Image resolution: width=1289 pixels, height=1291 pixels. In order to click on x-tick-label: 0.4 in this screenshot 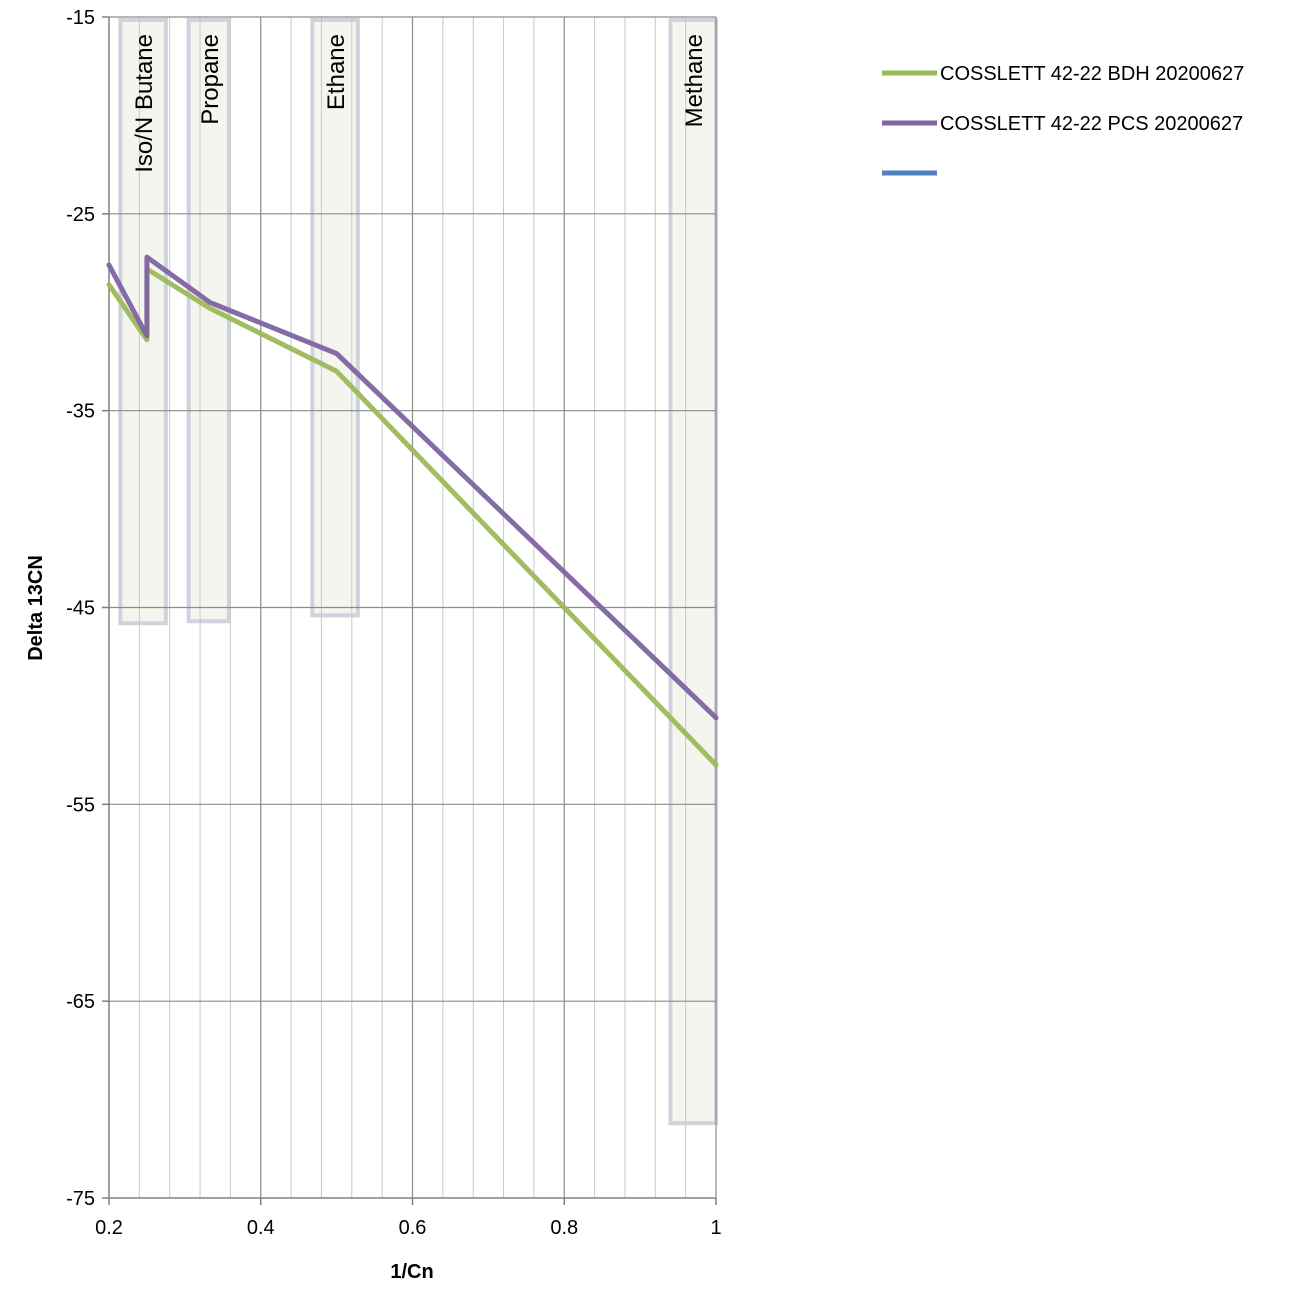, I will do `click(261, 1228)`.